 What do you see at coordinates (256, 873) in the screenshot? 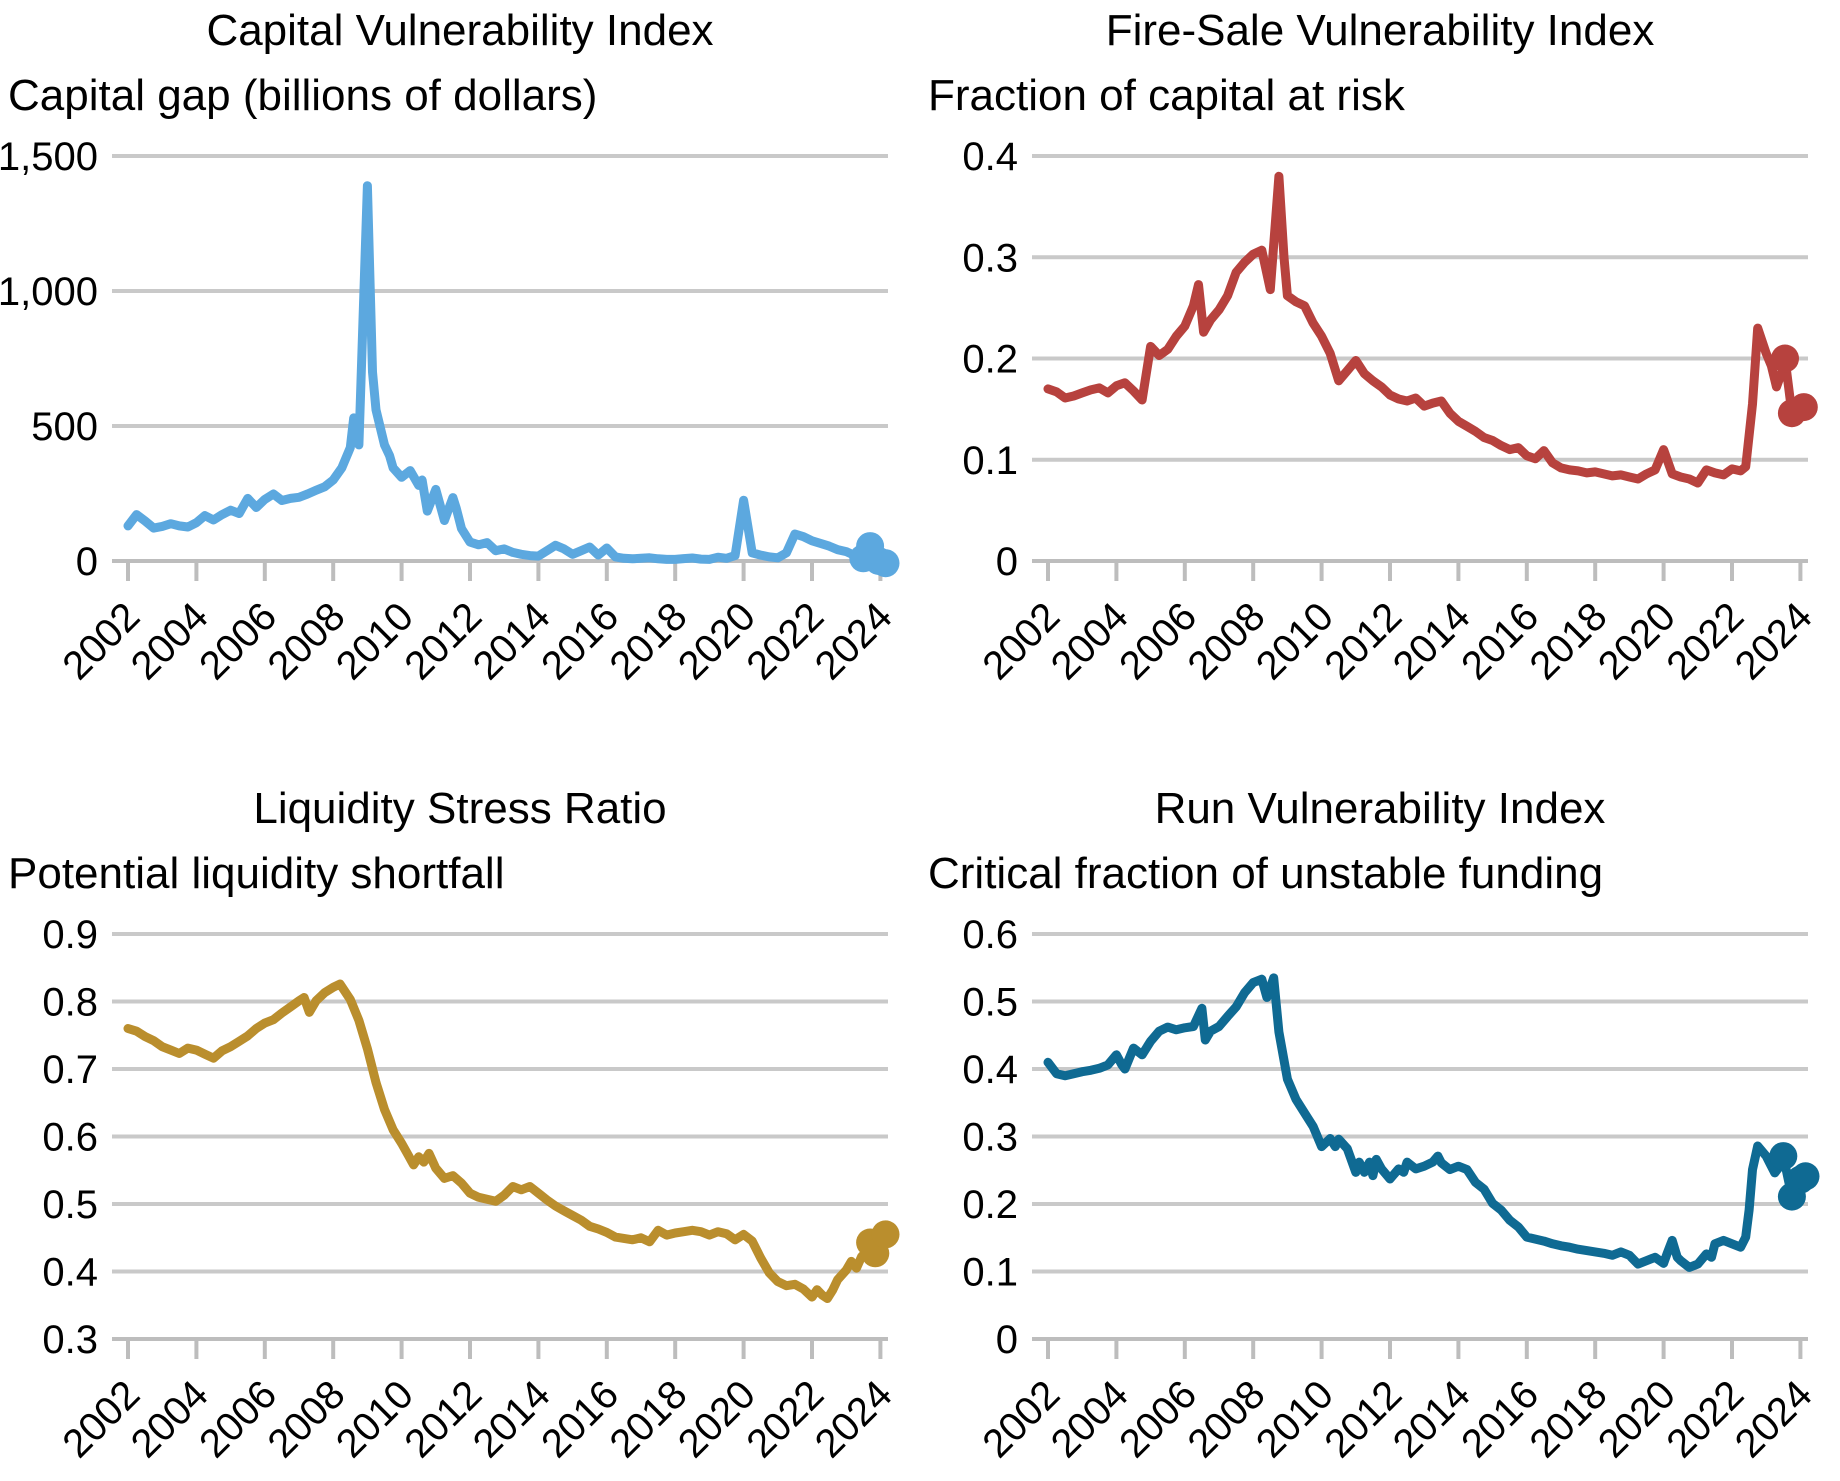
I see `chart-subtitle-liquidity: Potential liquidity shortfall` at bounding box center [256, 873].